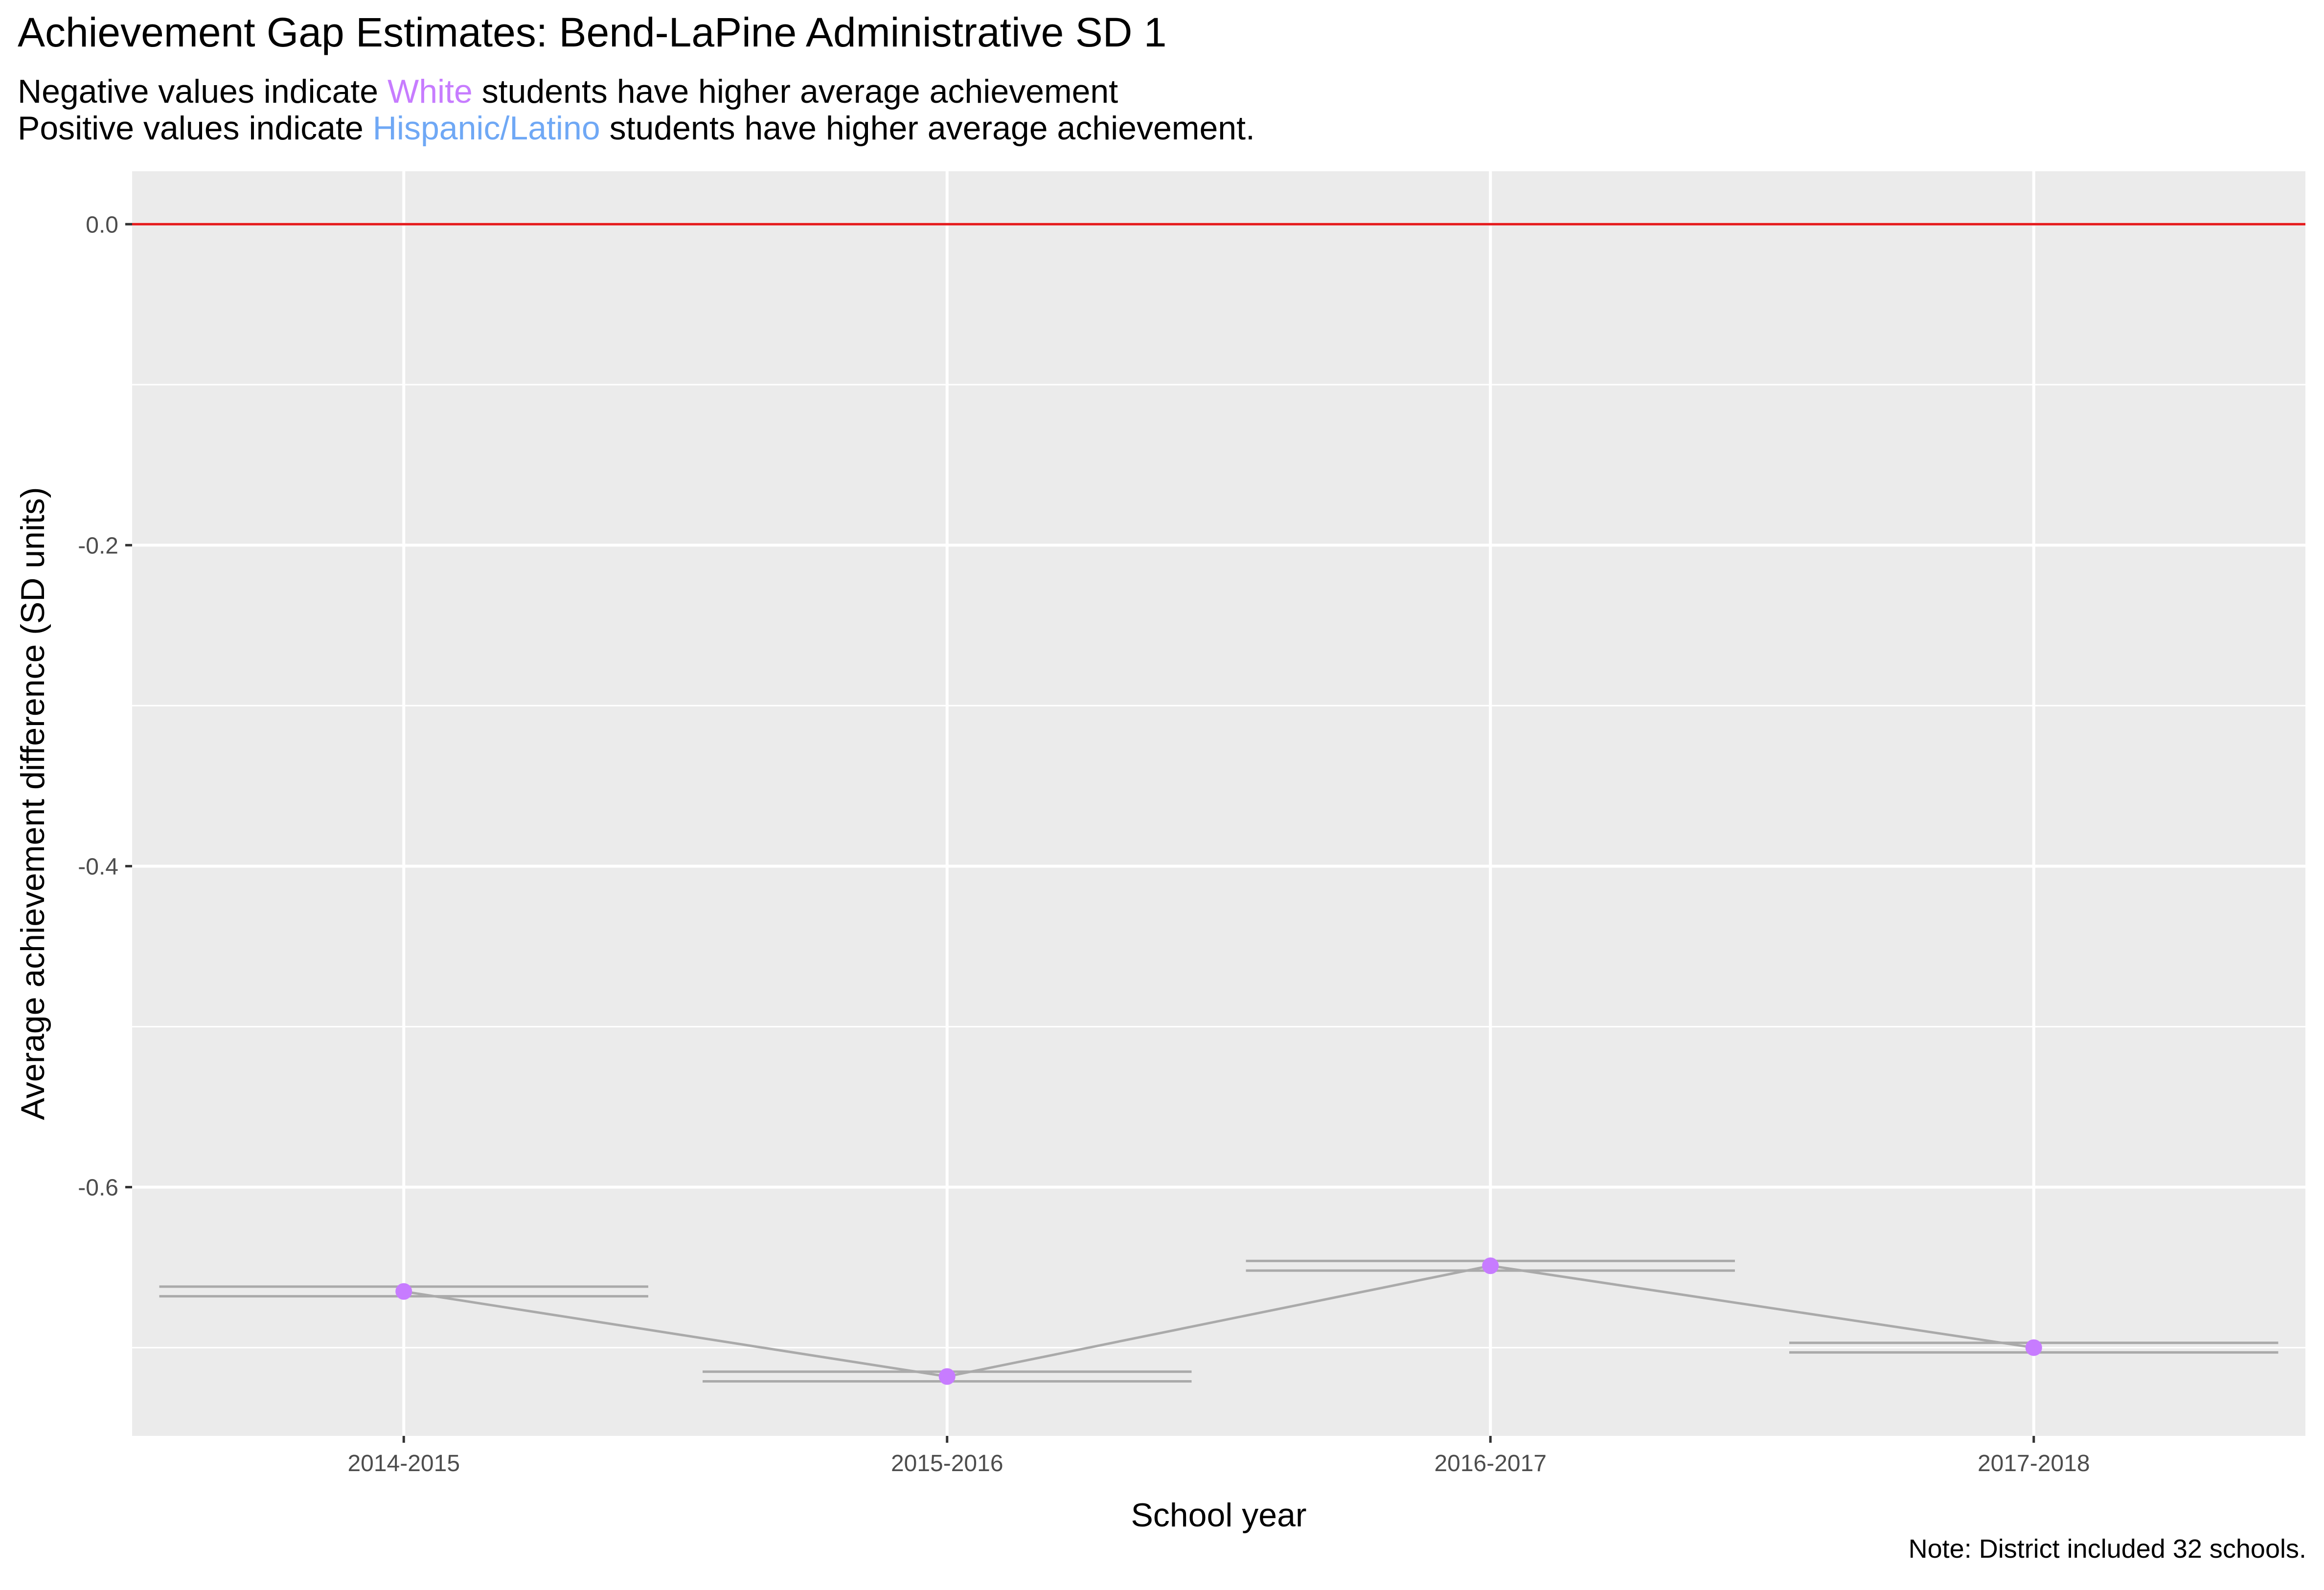 The width and height of the screenshot is (2324, 1590). Describe the element at coordinates (98, 546) in the screenshot. I see `y-tick-label: -0.2` at that location.